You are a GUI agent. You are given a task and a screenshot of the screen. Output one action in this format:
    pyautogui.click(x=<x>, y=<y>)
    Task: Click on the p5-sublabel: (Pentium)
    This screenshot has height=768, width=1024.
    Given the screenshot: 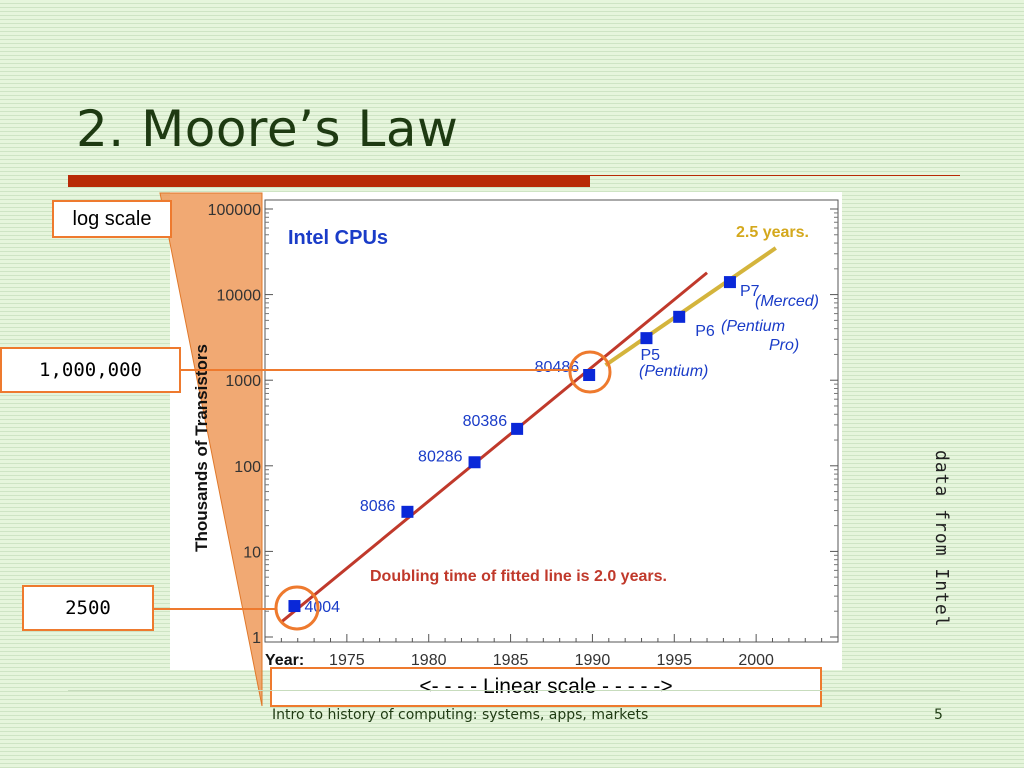 What is the action you would take?
    pyautogui.click(x=673, y=371)
    